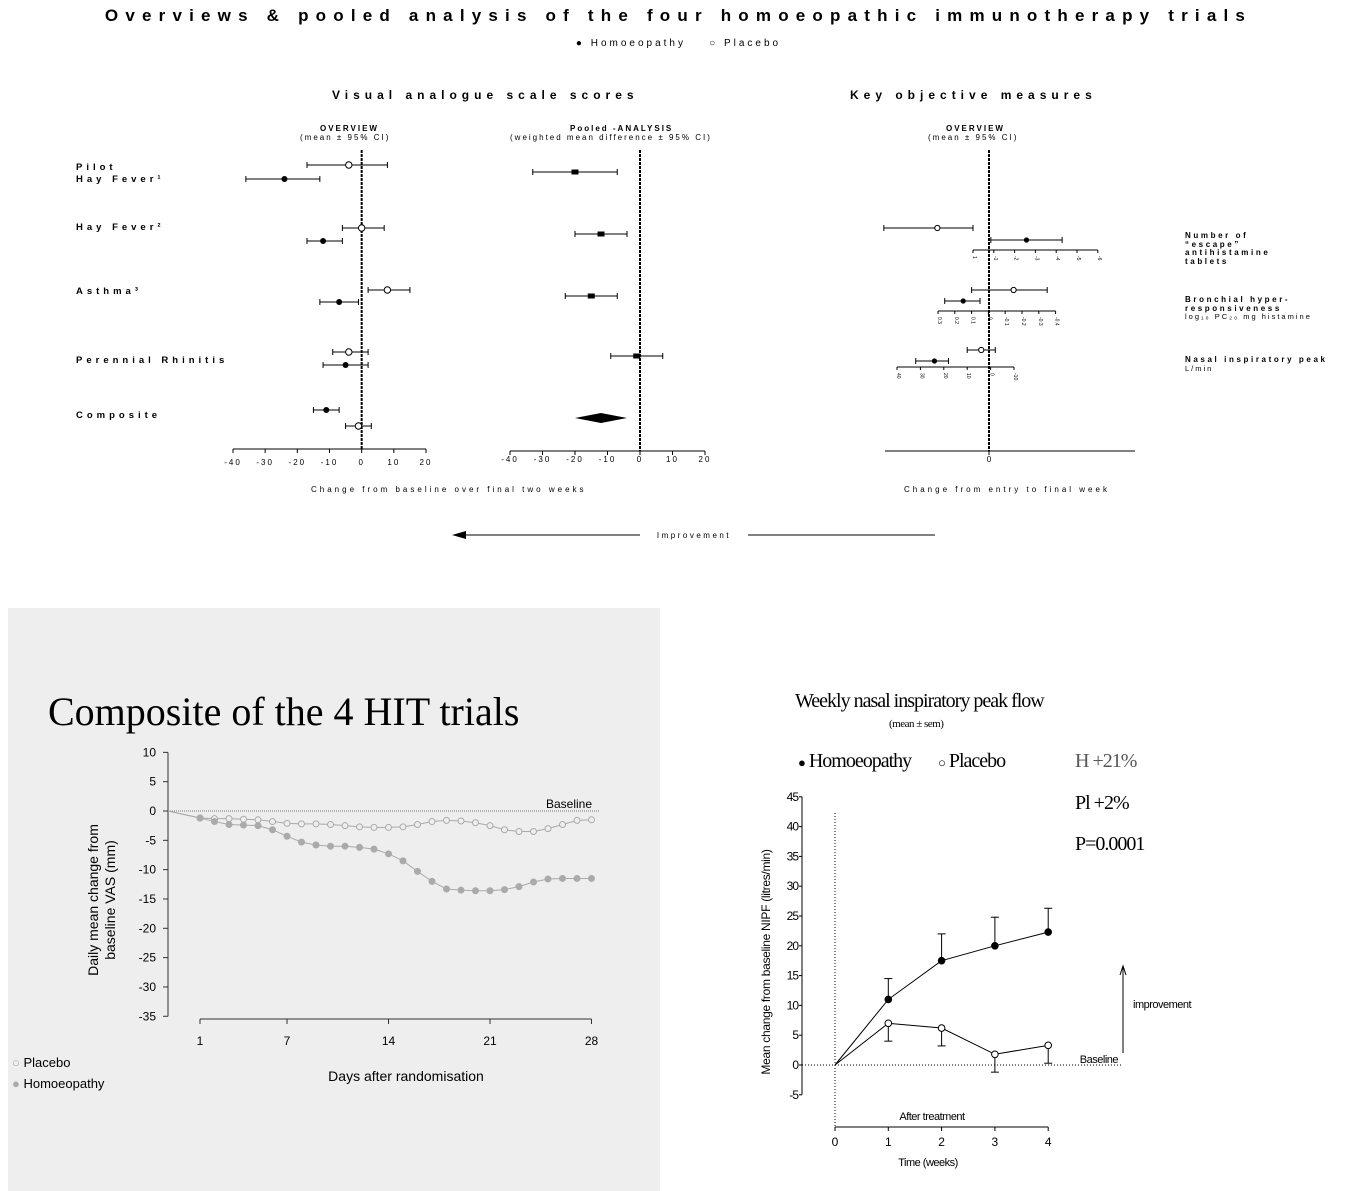 The image size is (1357, 1191). Describe the element at coordinates (1015, 376) in the screenshot. I see `objective-sub-tick-label: -10` at that location.